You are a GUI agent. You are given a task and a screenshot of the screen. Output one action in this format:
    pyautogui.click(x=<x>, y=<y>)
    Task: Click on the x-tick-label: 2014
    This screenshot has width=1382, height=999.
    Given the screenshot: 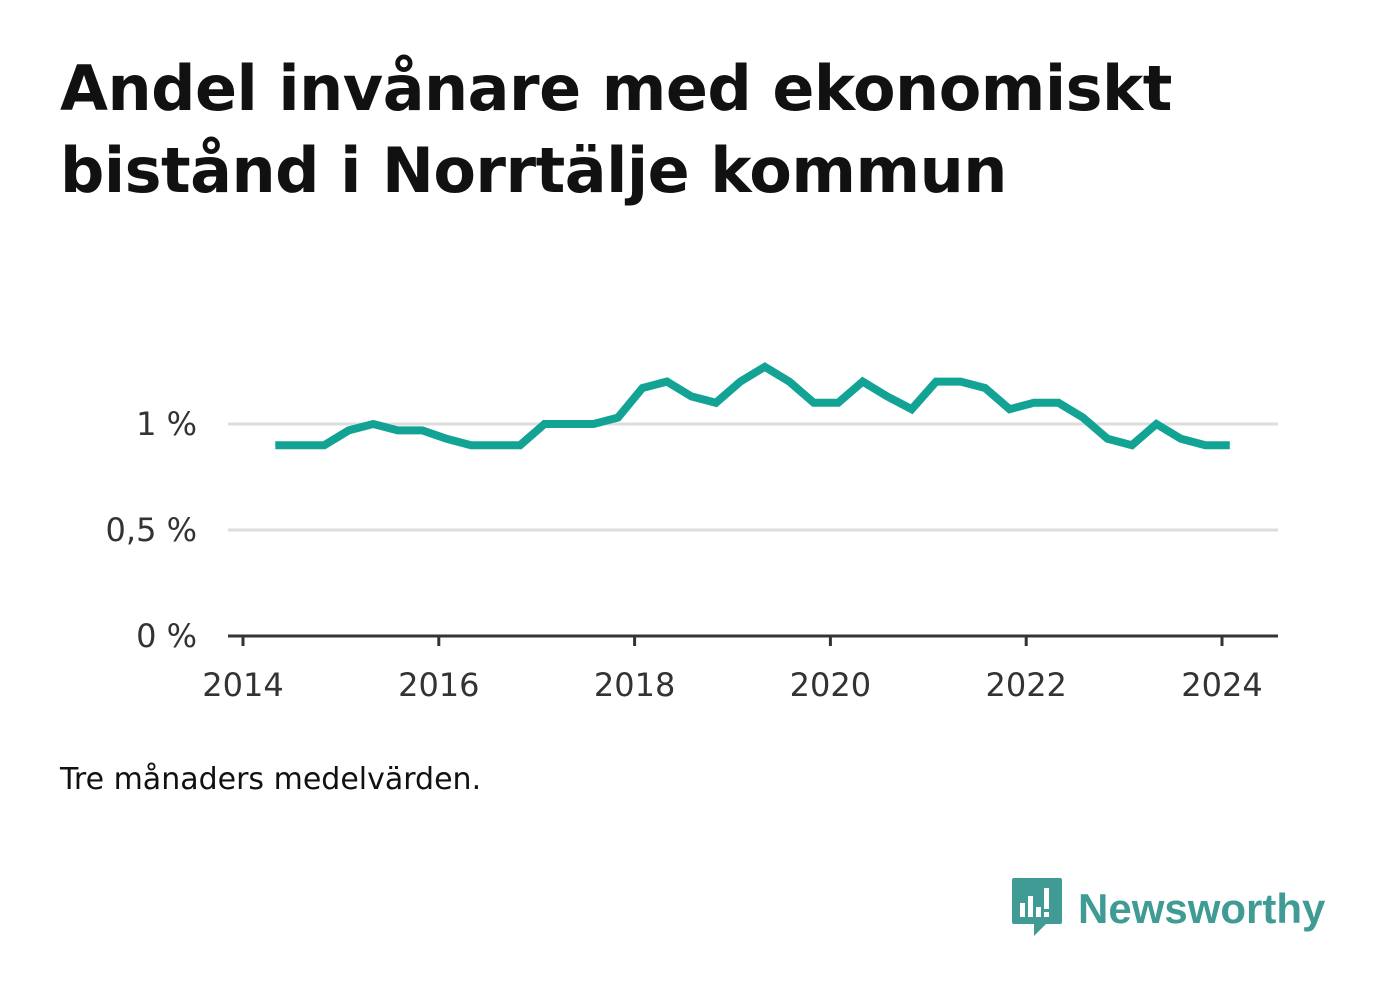 What is the action you would take?
    pyautogui.click(x=242, y=685)
    